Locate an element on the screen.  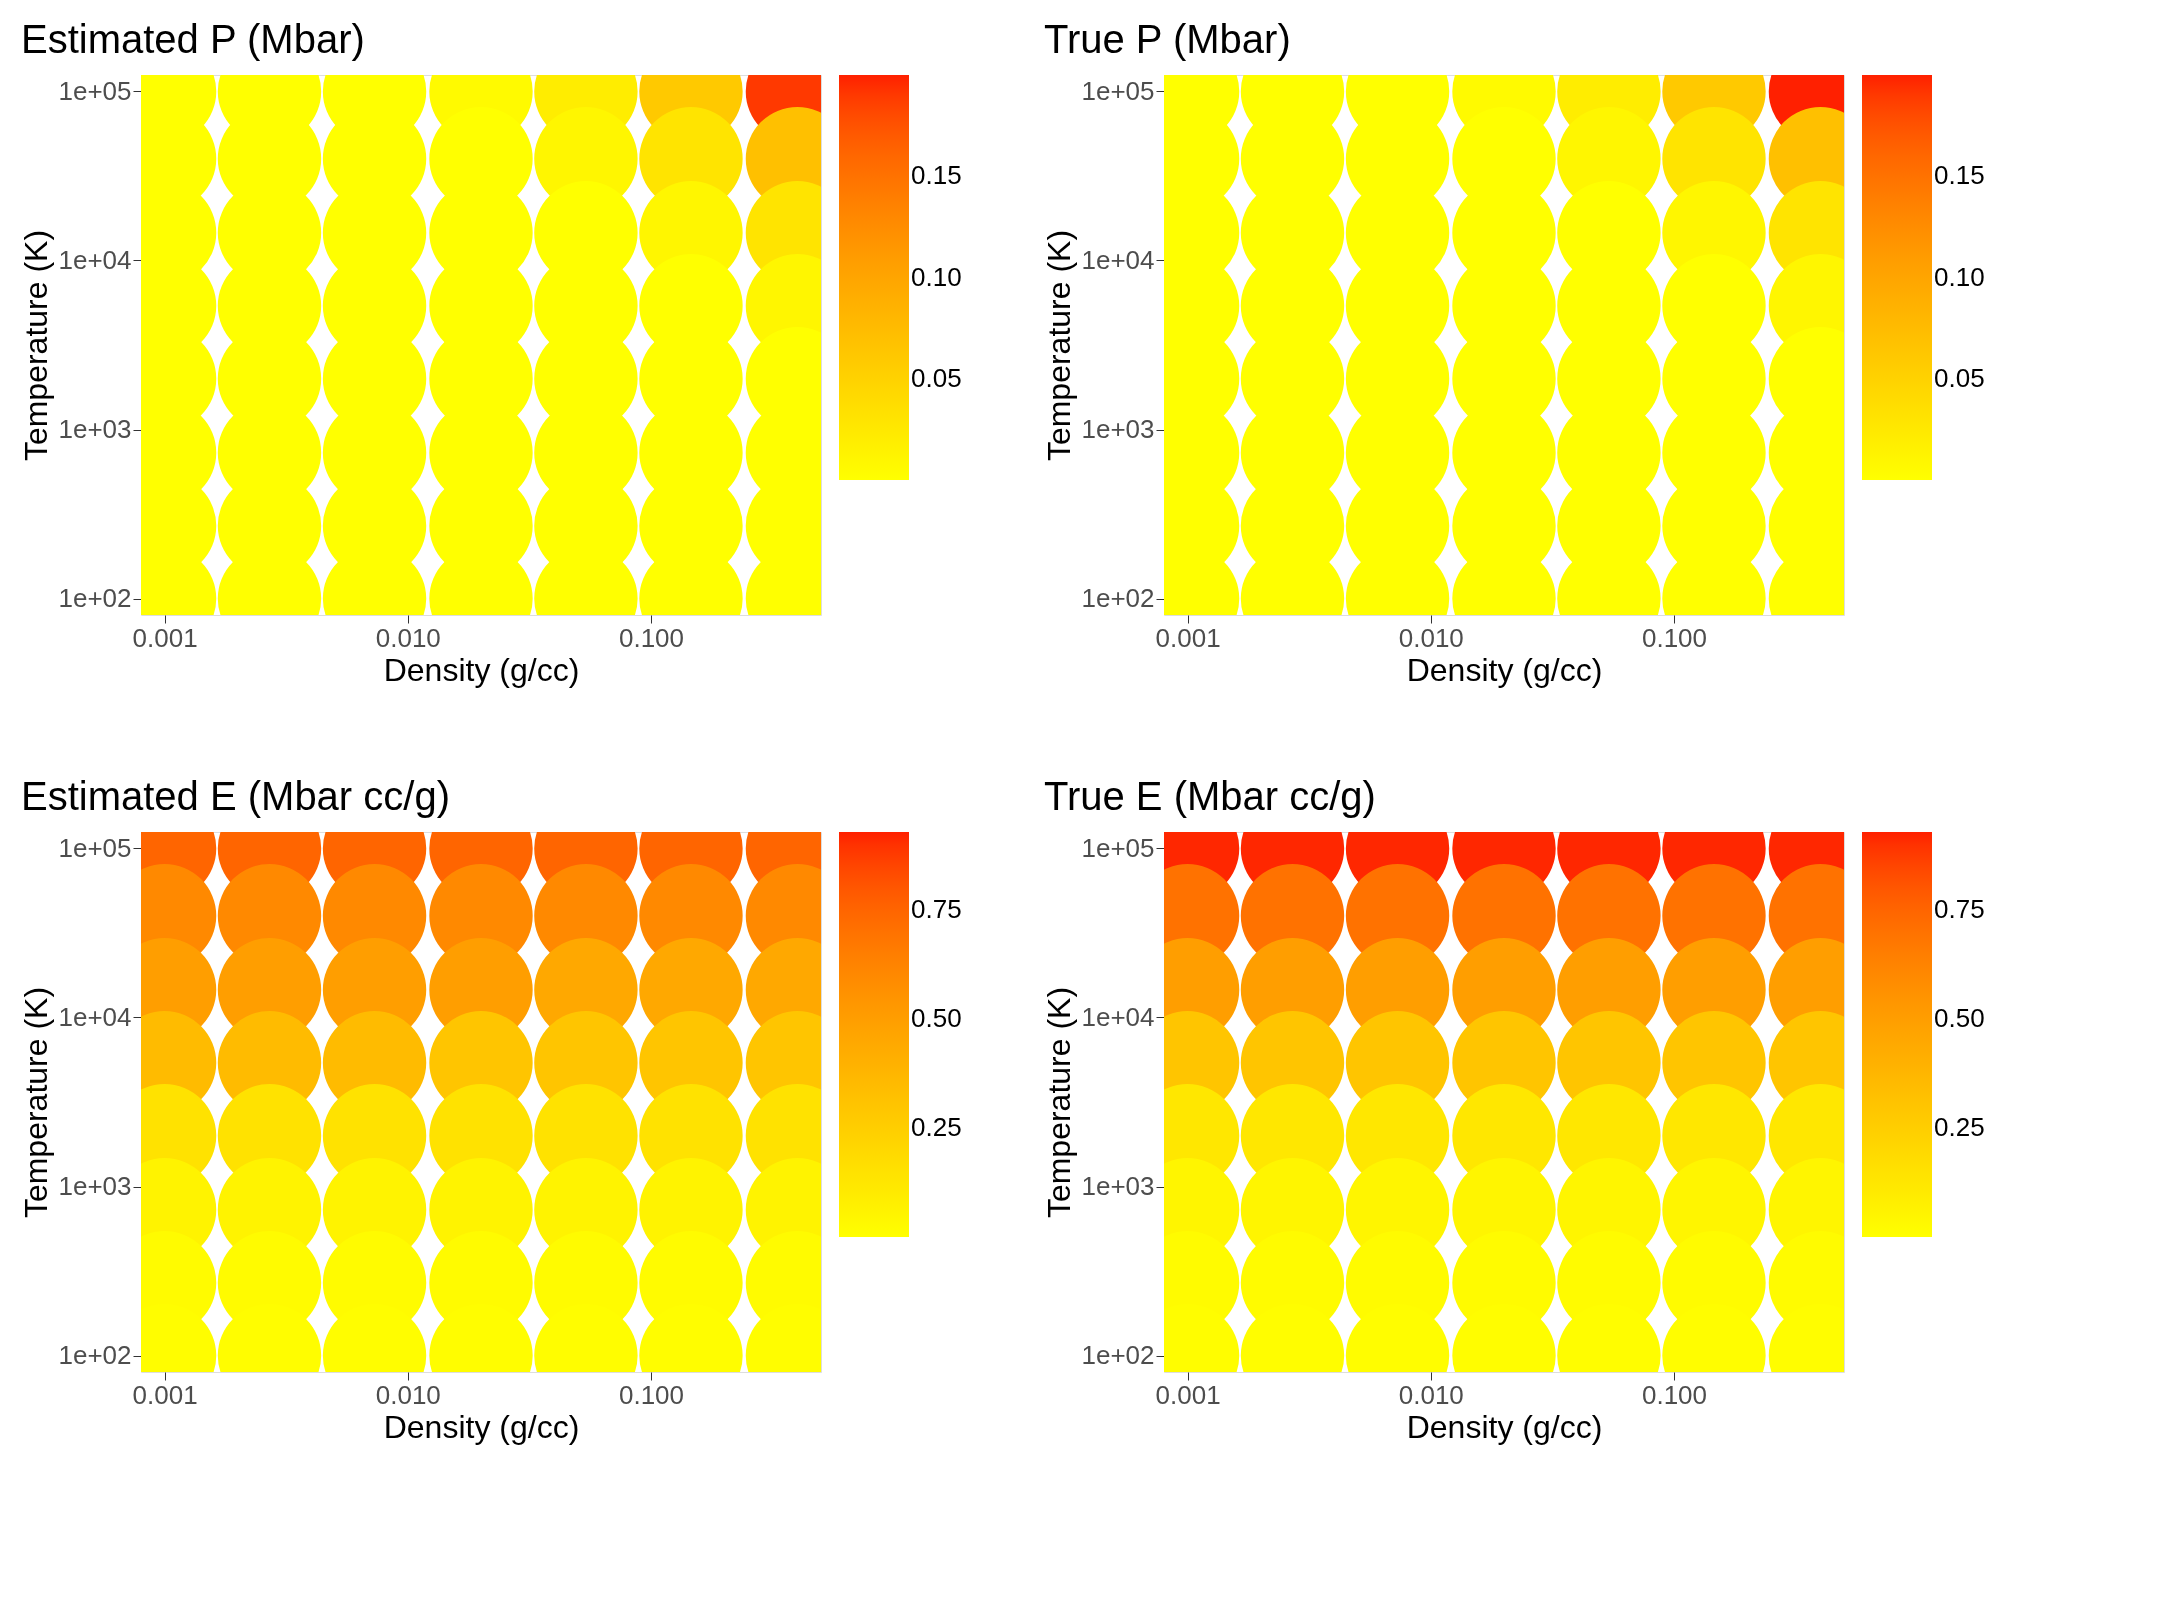
chart-title: Estimated P (Mbar) is located at coordinates (192, 39).